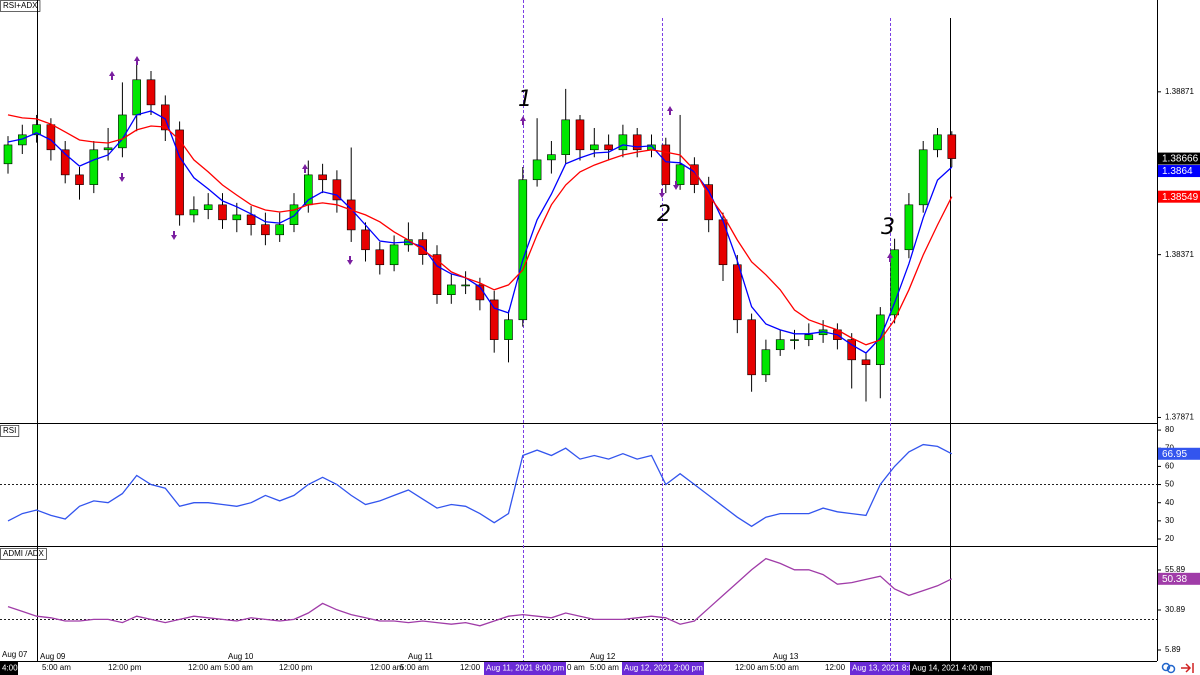 The height and width of the screenshot is (675, 1200). I want to click on cursor-time-label: 4:00, so click(10, 668).